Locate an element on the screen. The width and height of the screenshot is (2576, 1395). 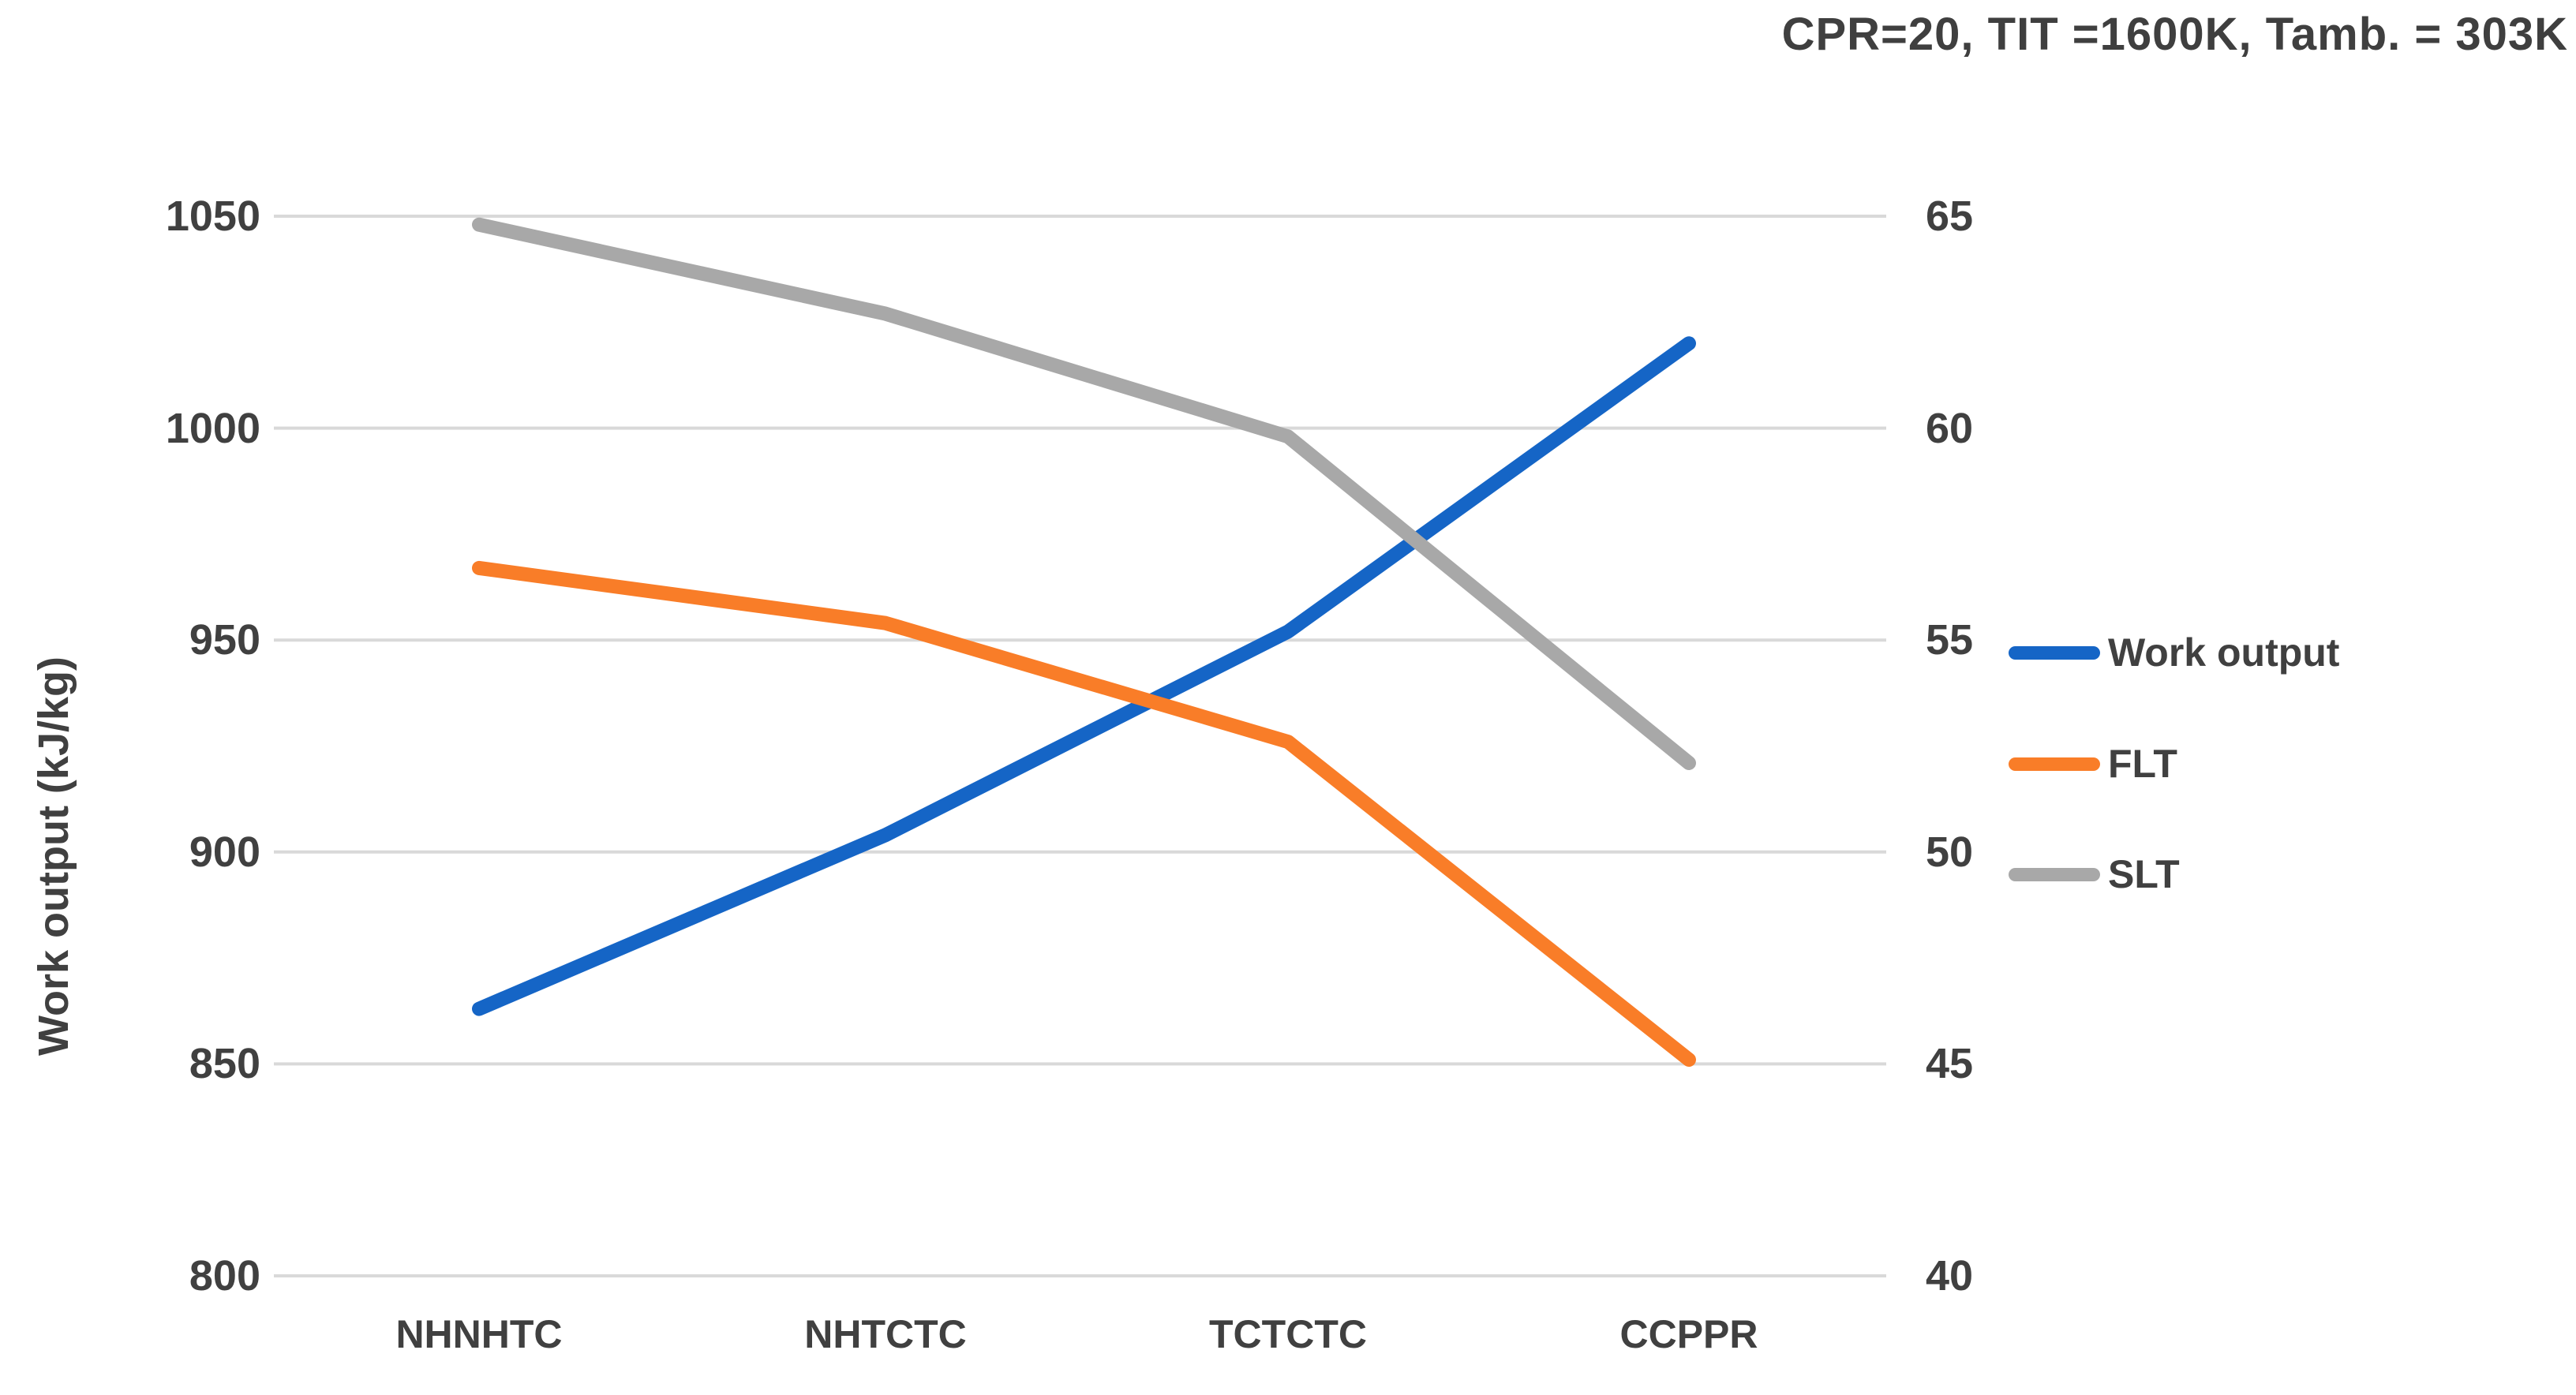
left-axis-tick-label: 1000 is located at coordinates (212, 428).